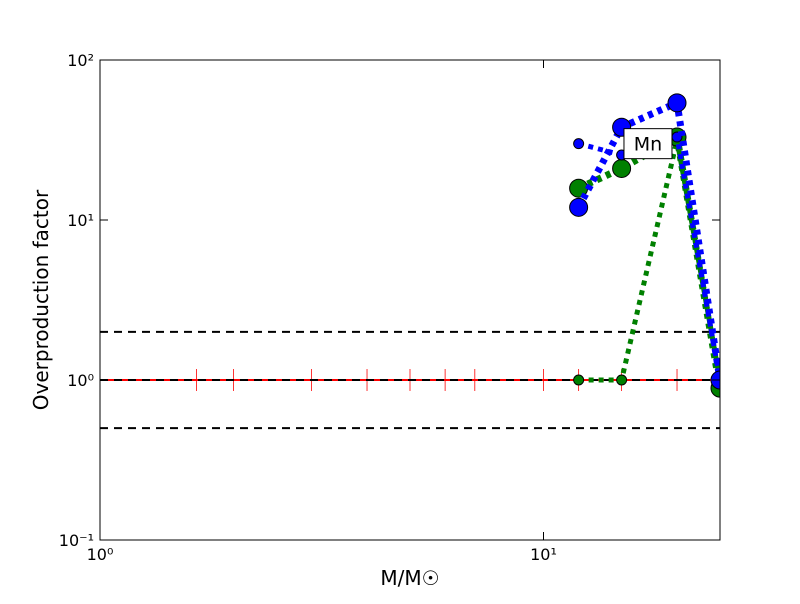  Describe the element at coordinates (76, 540) in the screenshot. I see `y-tick-label: 10⁻¹` at that location.